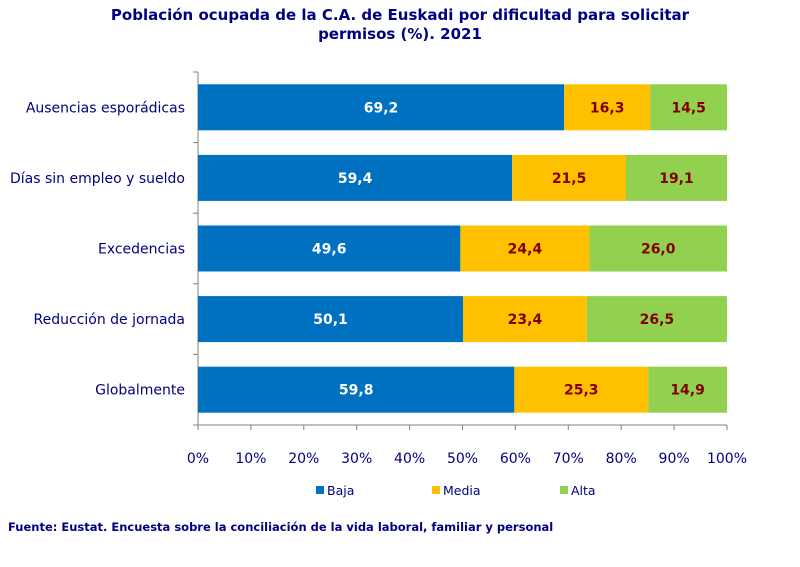  I want to click on data-label: 50,1, so click(330, 320).